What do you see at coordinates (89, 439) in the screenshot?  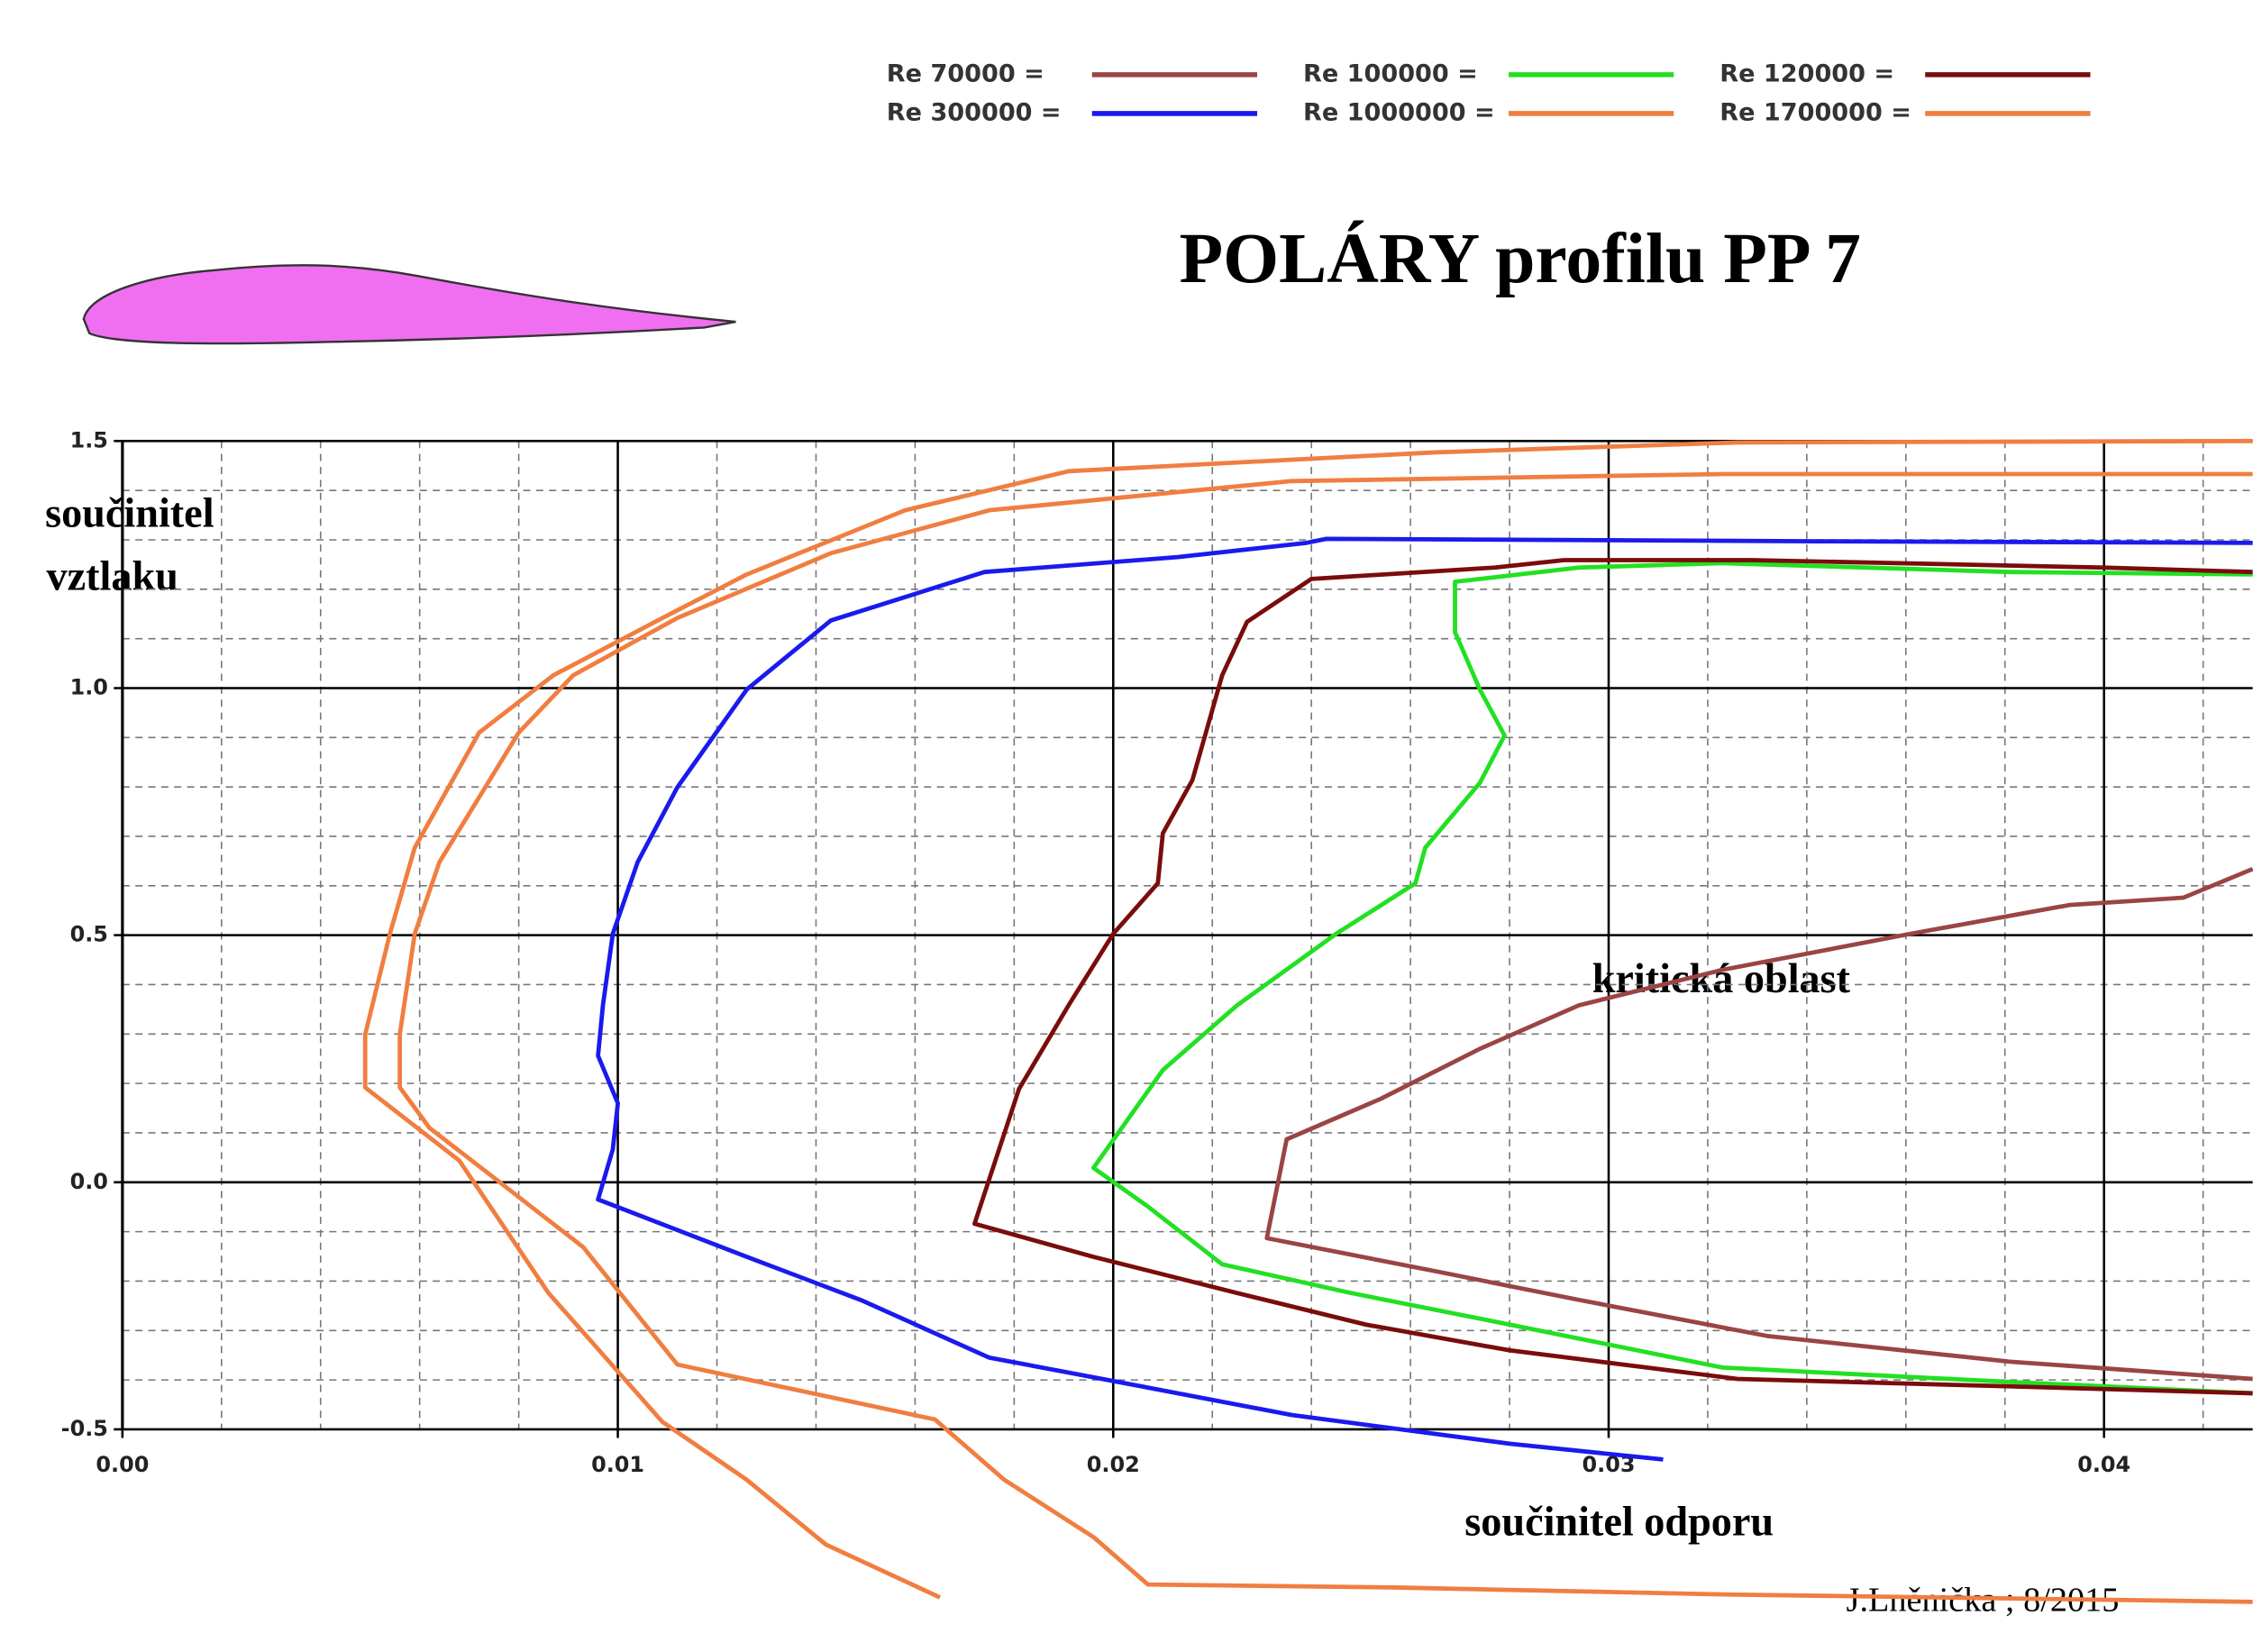 I see `y-tick-label: 1.5` at bounding box center [89, 439].